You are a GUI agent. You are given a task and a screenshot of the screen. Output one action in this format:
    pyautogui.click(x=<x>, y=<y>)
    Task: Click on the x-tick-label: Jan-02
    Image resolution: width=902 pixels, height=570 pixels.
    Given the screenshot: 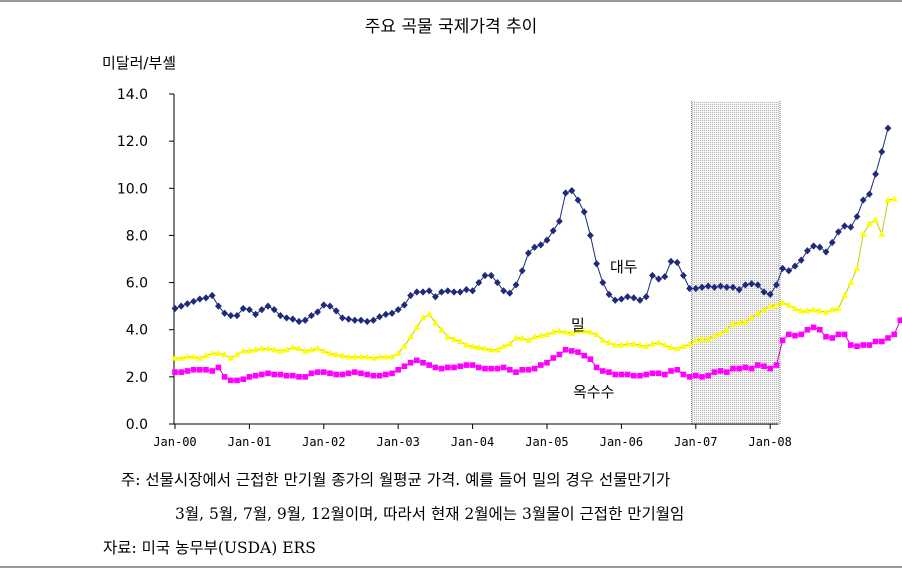 What is the action you would take?
    pyautogui.click(x=323, y=442)
    